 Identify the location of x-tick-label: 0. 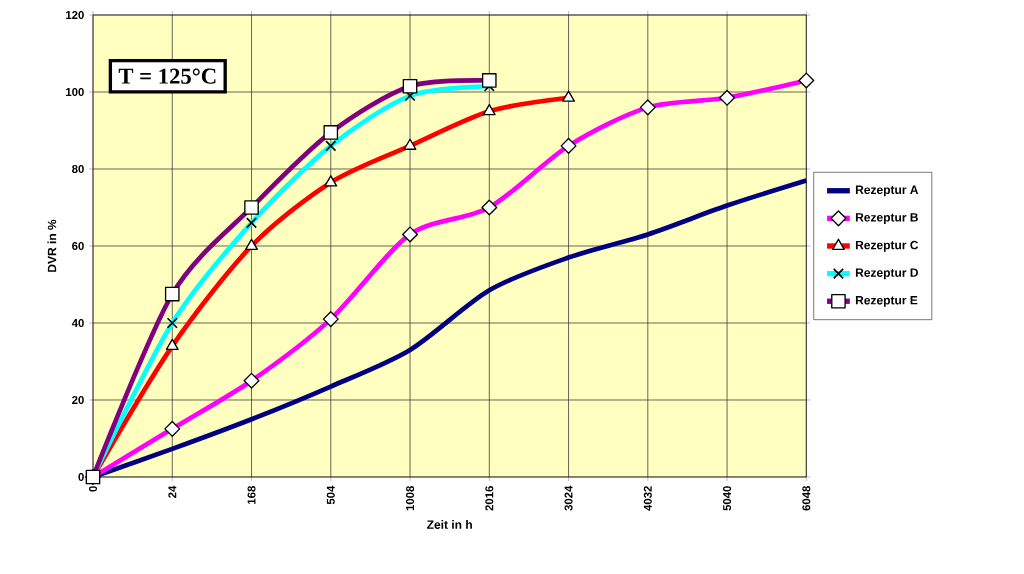
(93, 489).